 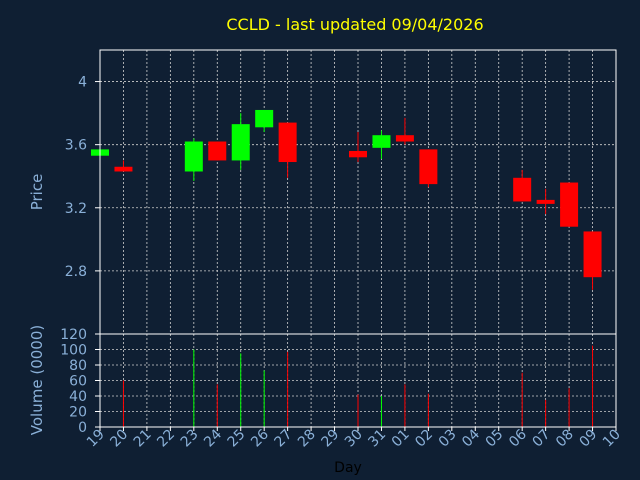 What do you see at coordinates (78, 382) in the screenshot?
I see `volume-tick-label: 60` at bounding box center [78, 382].